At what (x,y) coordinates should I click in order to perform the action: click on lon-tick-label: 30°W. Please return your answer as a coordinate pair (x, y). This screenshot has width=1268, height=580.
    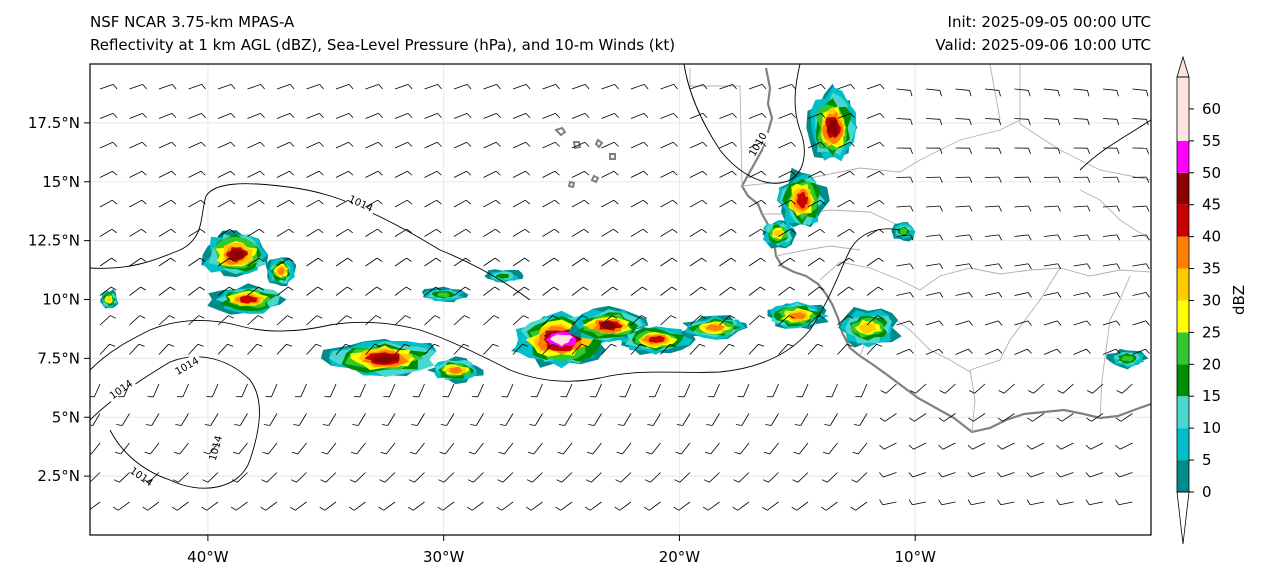
    Looking at the image, I should click on (444, 557).